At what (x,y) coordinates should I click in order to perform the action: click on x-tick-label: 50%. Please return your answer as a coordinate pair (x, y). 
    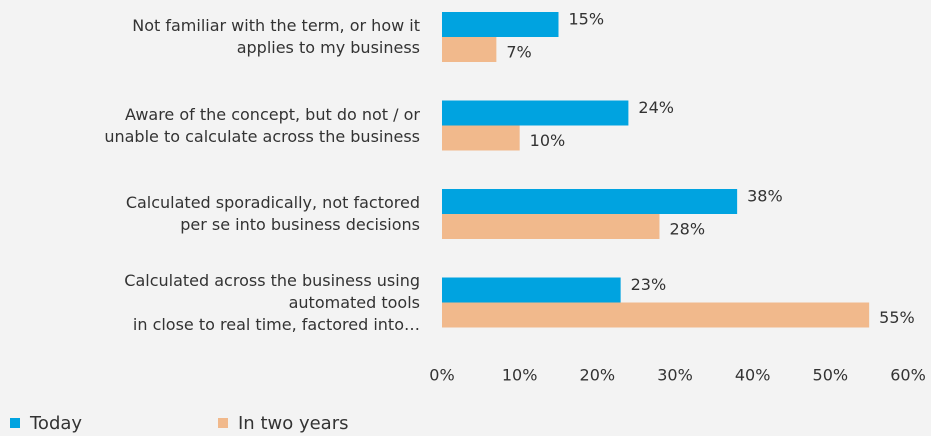
    Looking at the image, I should click on (831, 375).